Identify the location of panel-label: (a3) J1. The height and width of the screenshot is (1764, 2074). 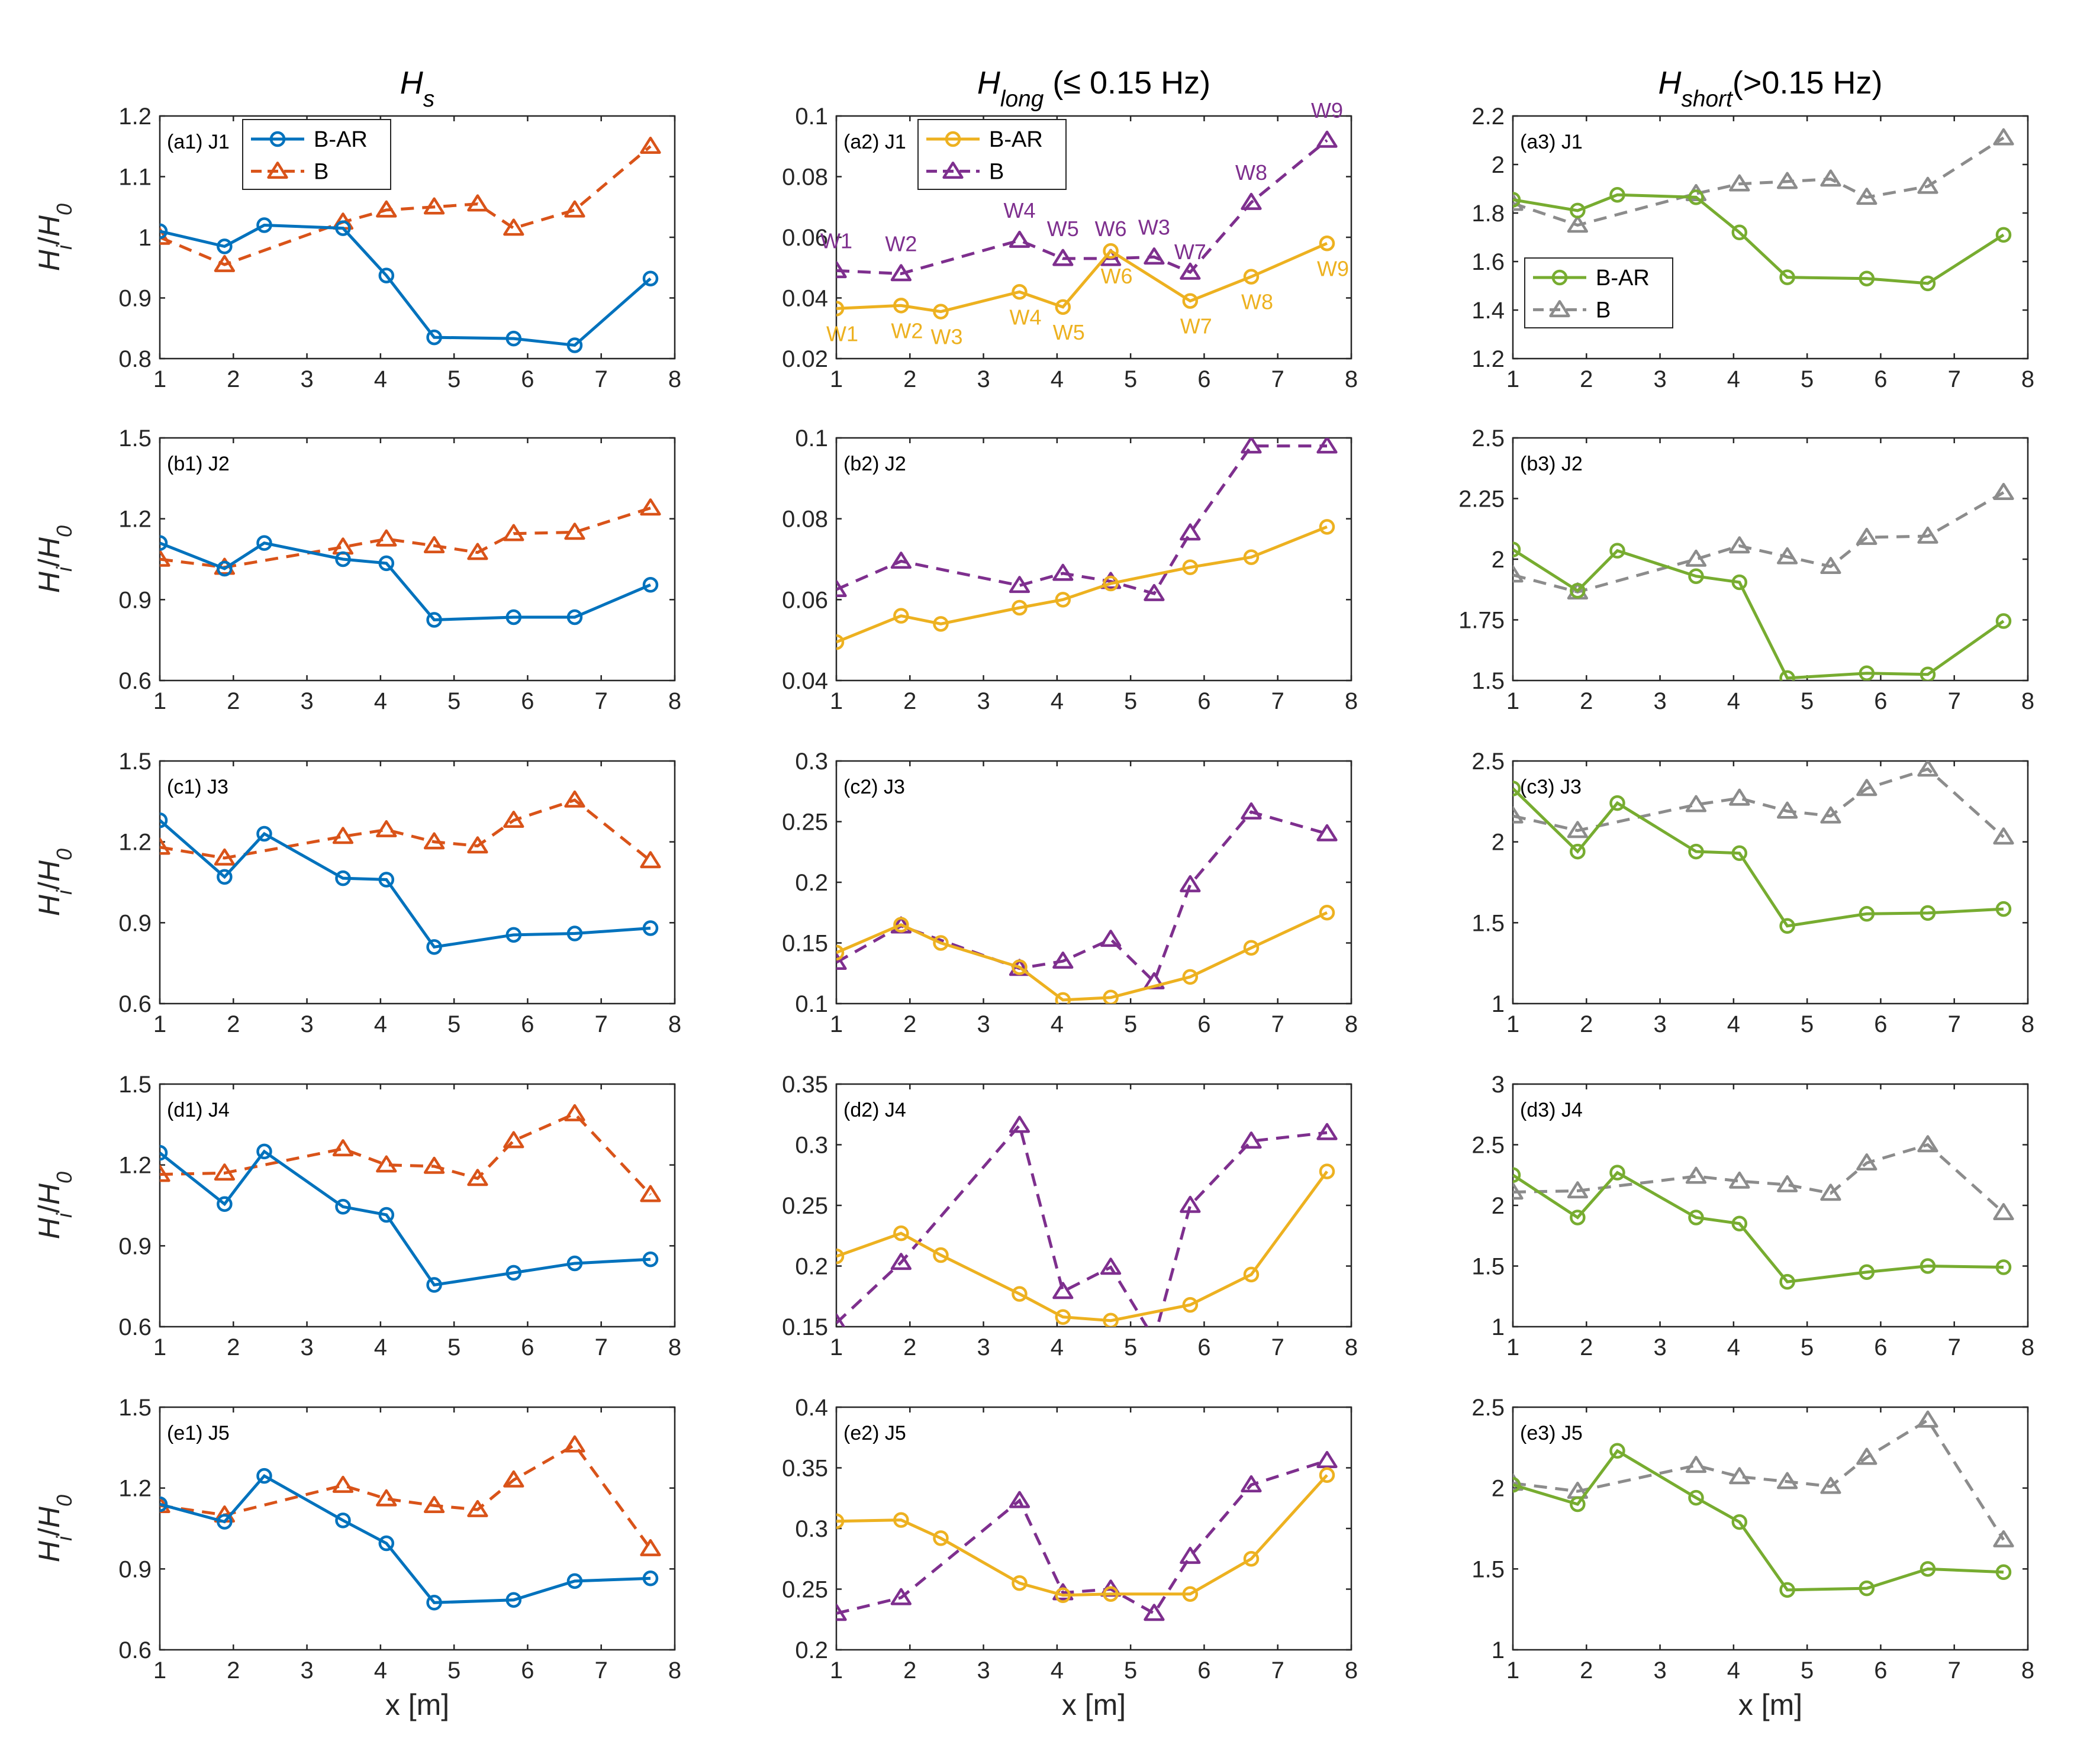
(1551, 142).